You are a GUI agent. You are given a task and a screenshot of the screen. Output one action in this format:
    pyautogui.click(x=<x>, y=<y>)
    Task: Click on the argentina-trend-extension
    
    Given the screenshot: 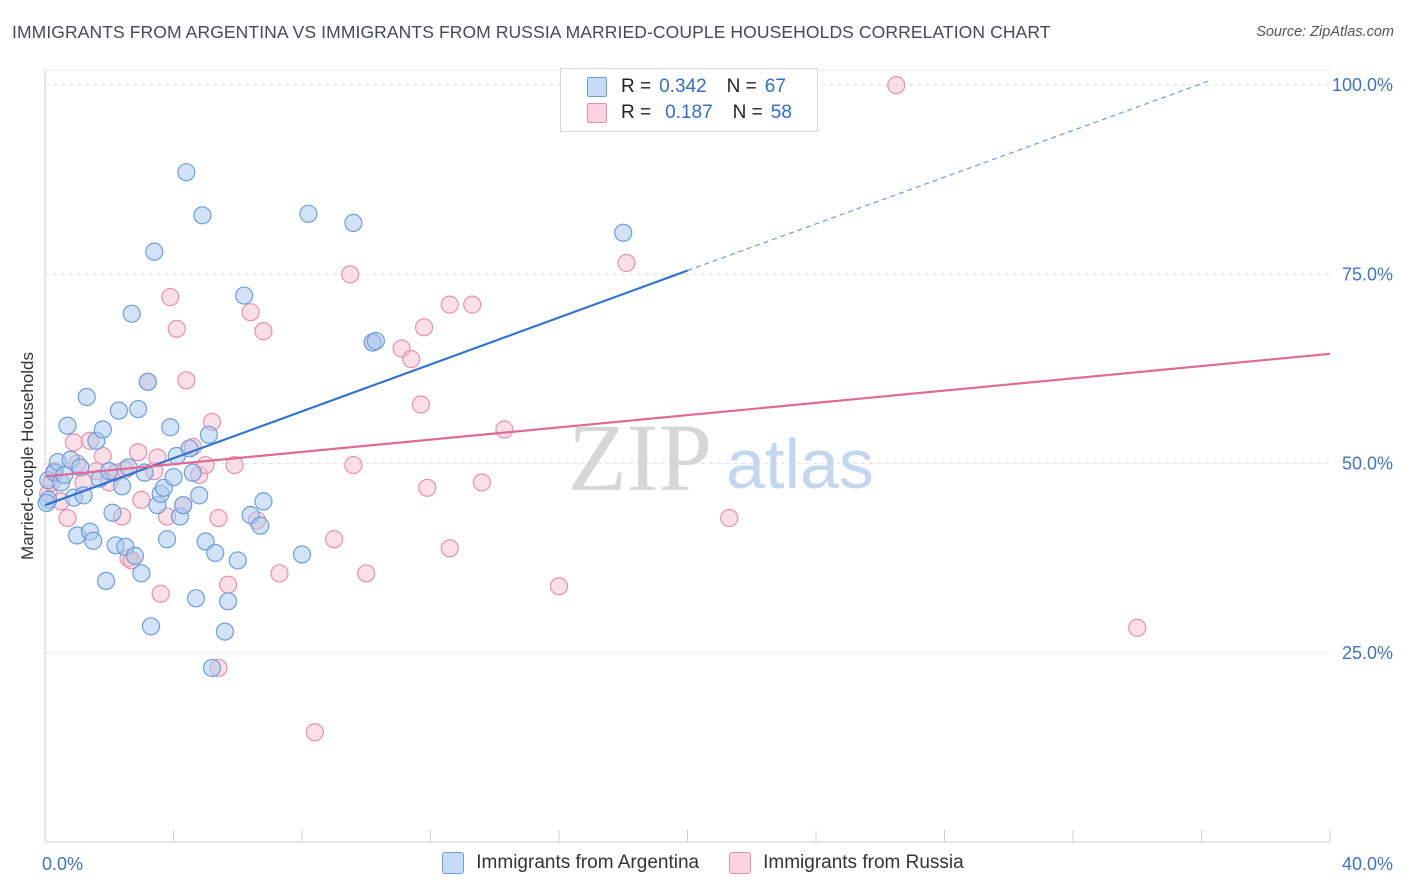 What is the action you would take?
    pyautogui.click(x=948, y=176)
    